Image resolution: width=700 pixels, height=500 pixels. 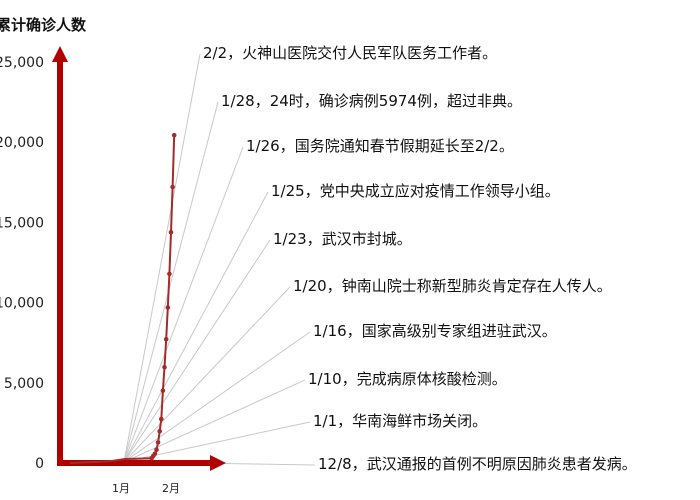 What do you see at coordinates (369, 53) in the screenshot?
I see `annotation-text: 火神山医院交付人民军队医务工作者。` at bounding box center [369, 53].